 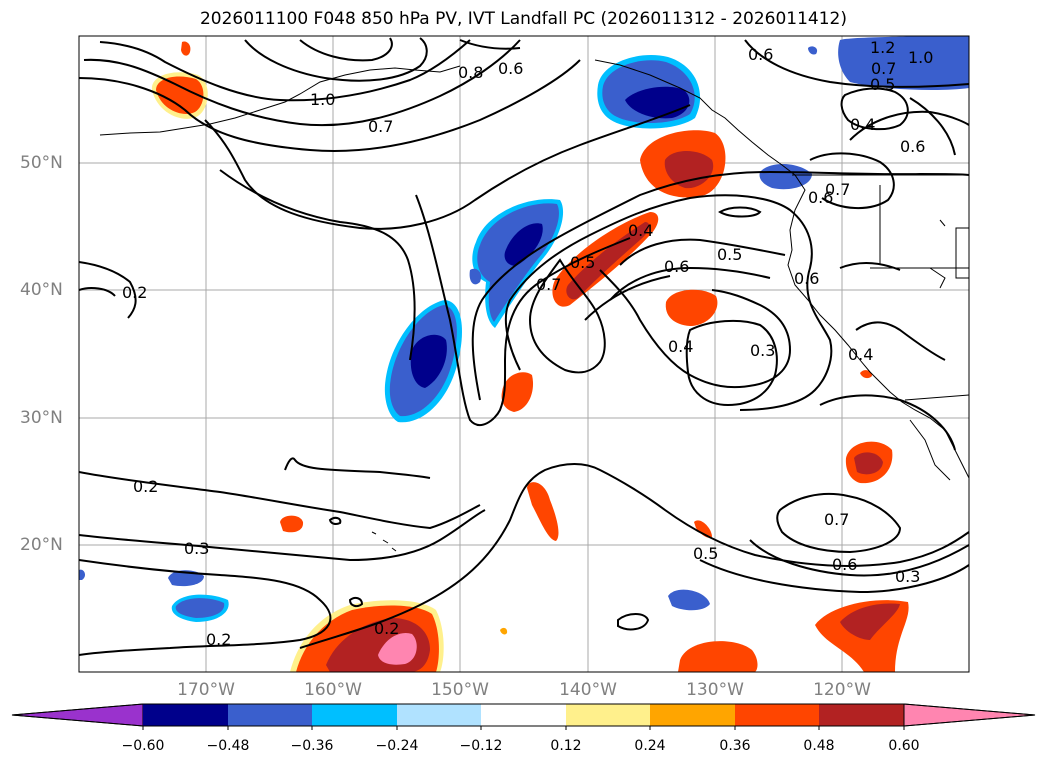 What do you see at coordinates (41, 163) in the screenshot?
I see `lat-label-50n: 50°N` at bounding box center [41, 163].